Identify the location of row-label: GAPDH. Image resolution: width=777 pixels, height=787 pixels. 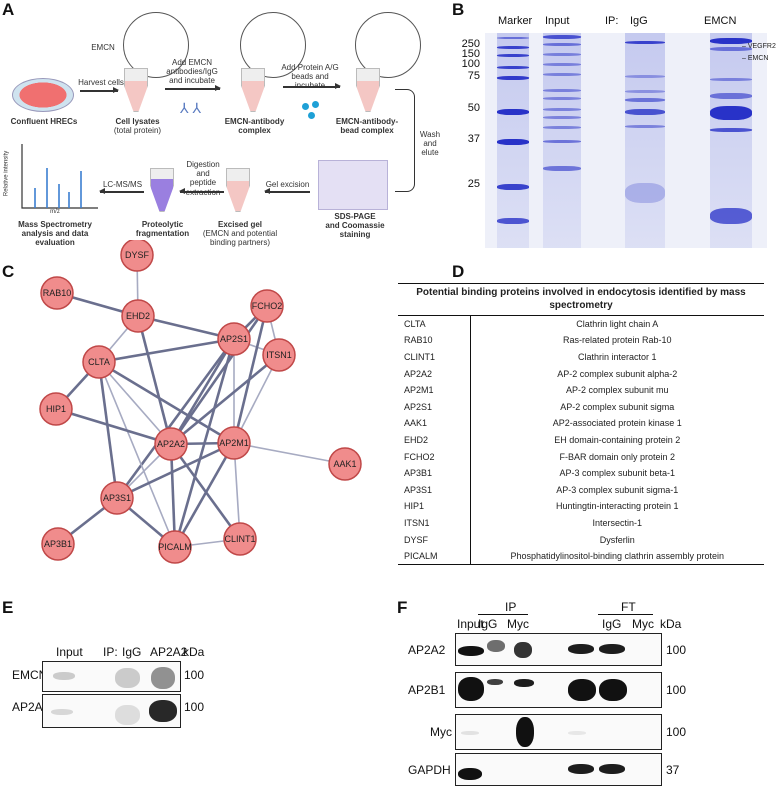
(429, 769).